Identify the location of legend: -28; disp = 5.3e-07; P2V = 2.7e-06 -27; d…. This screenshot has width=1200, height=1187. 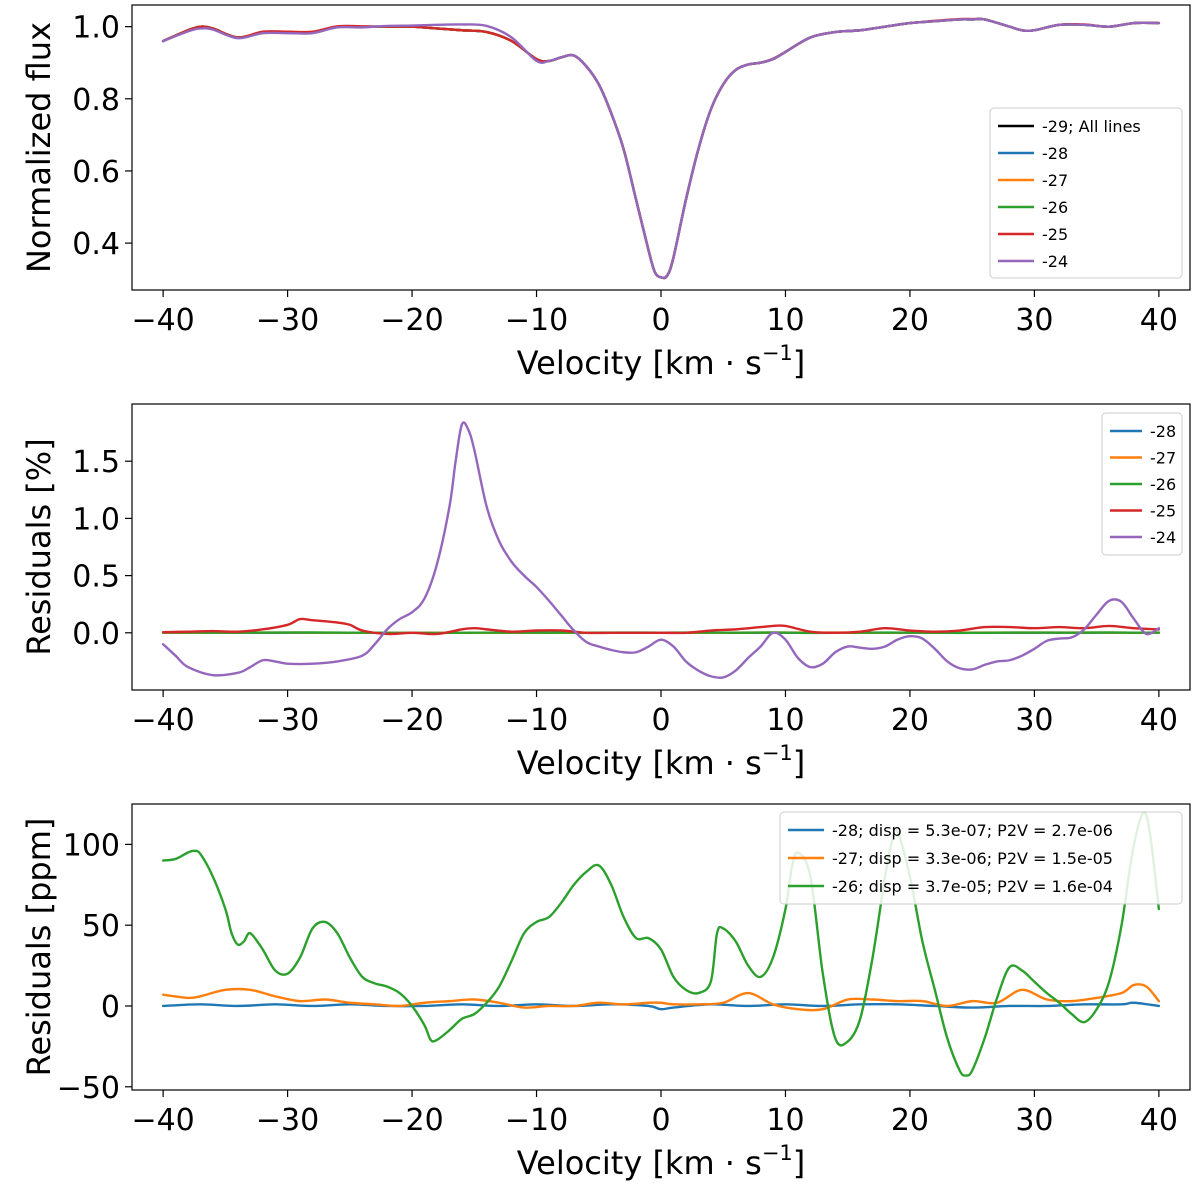
(981, 858).